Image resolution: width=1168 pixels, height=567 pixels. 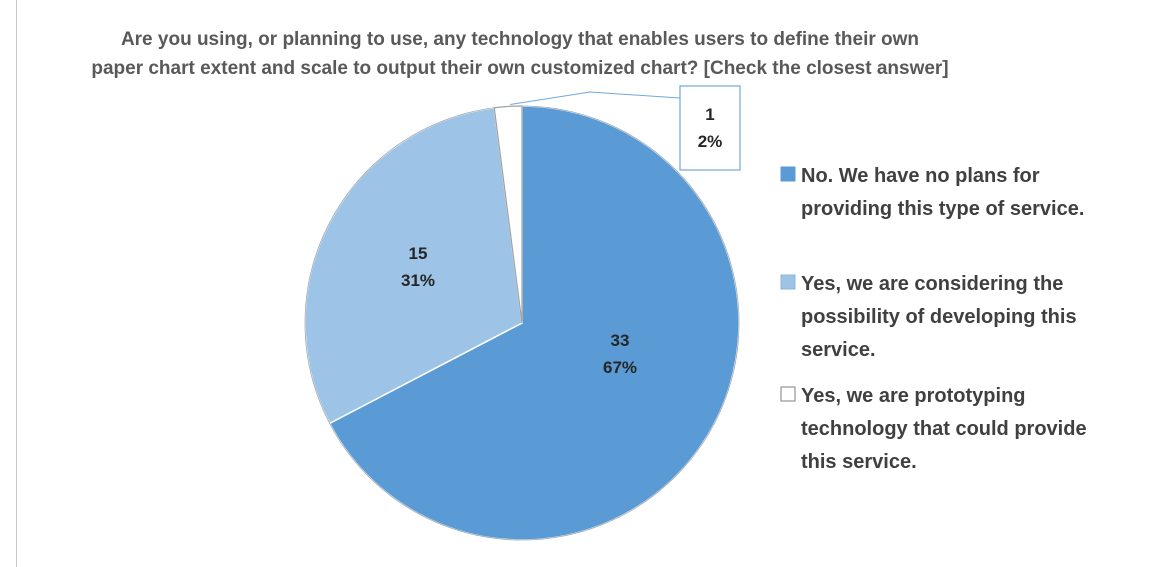 I want to click on slice-3-callout-box, so click(x=710, y=128).